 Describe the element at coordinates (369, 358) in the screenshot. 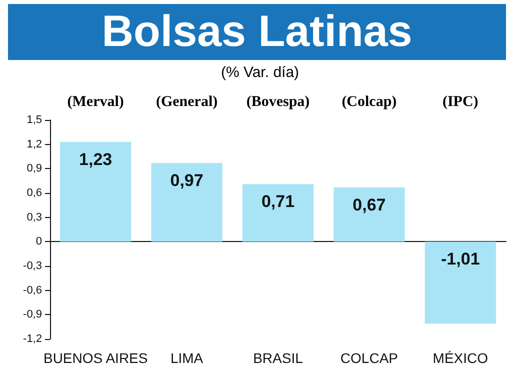

I see `x-tick-label: COLCAP` at that location.